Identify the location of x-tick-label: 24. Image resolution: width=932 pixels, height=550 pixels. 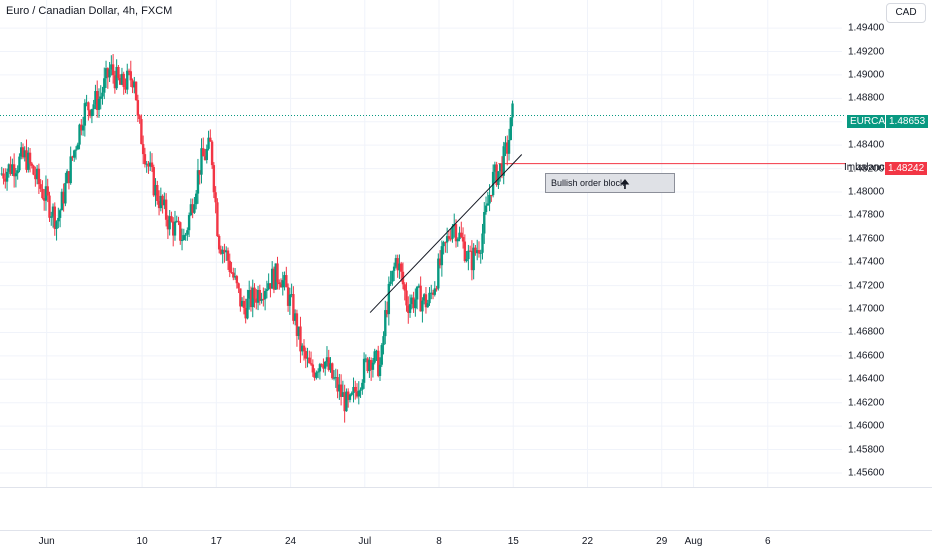
(291, 541).